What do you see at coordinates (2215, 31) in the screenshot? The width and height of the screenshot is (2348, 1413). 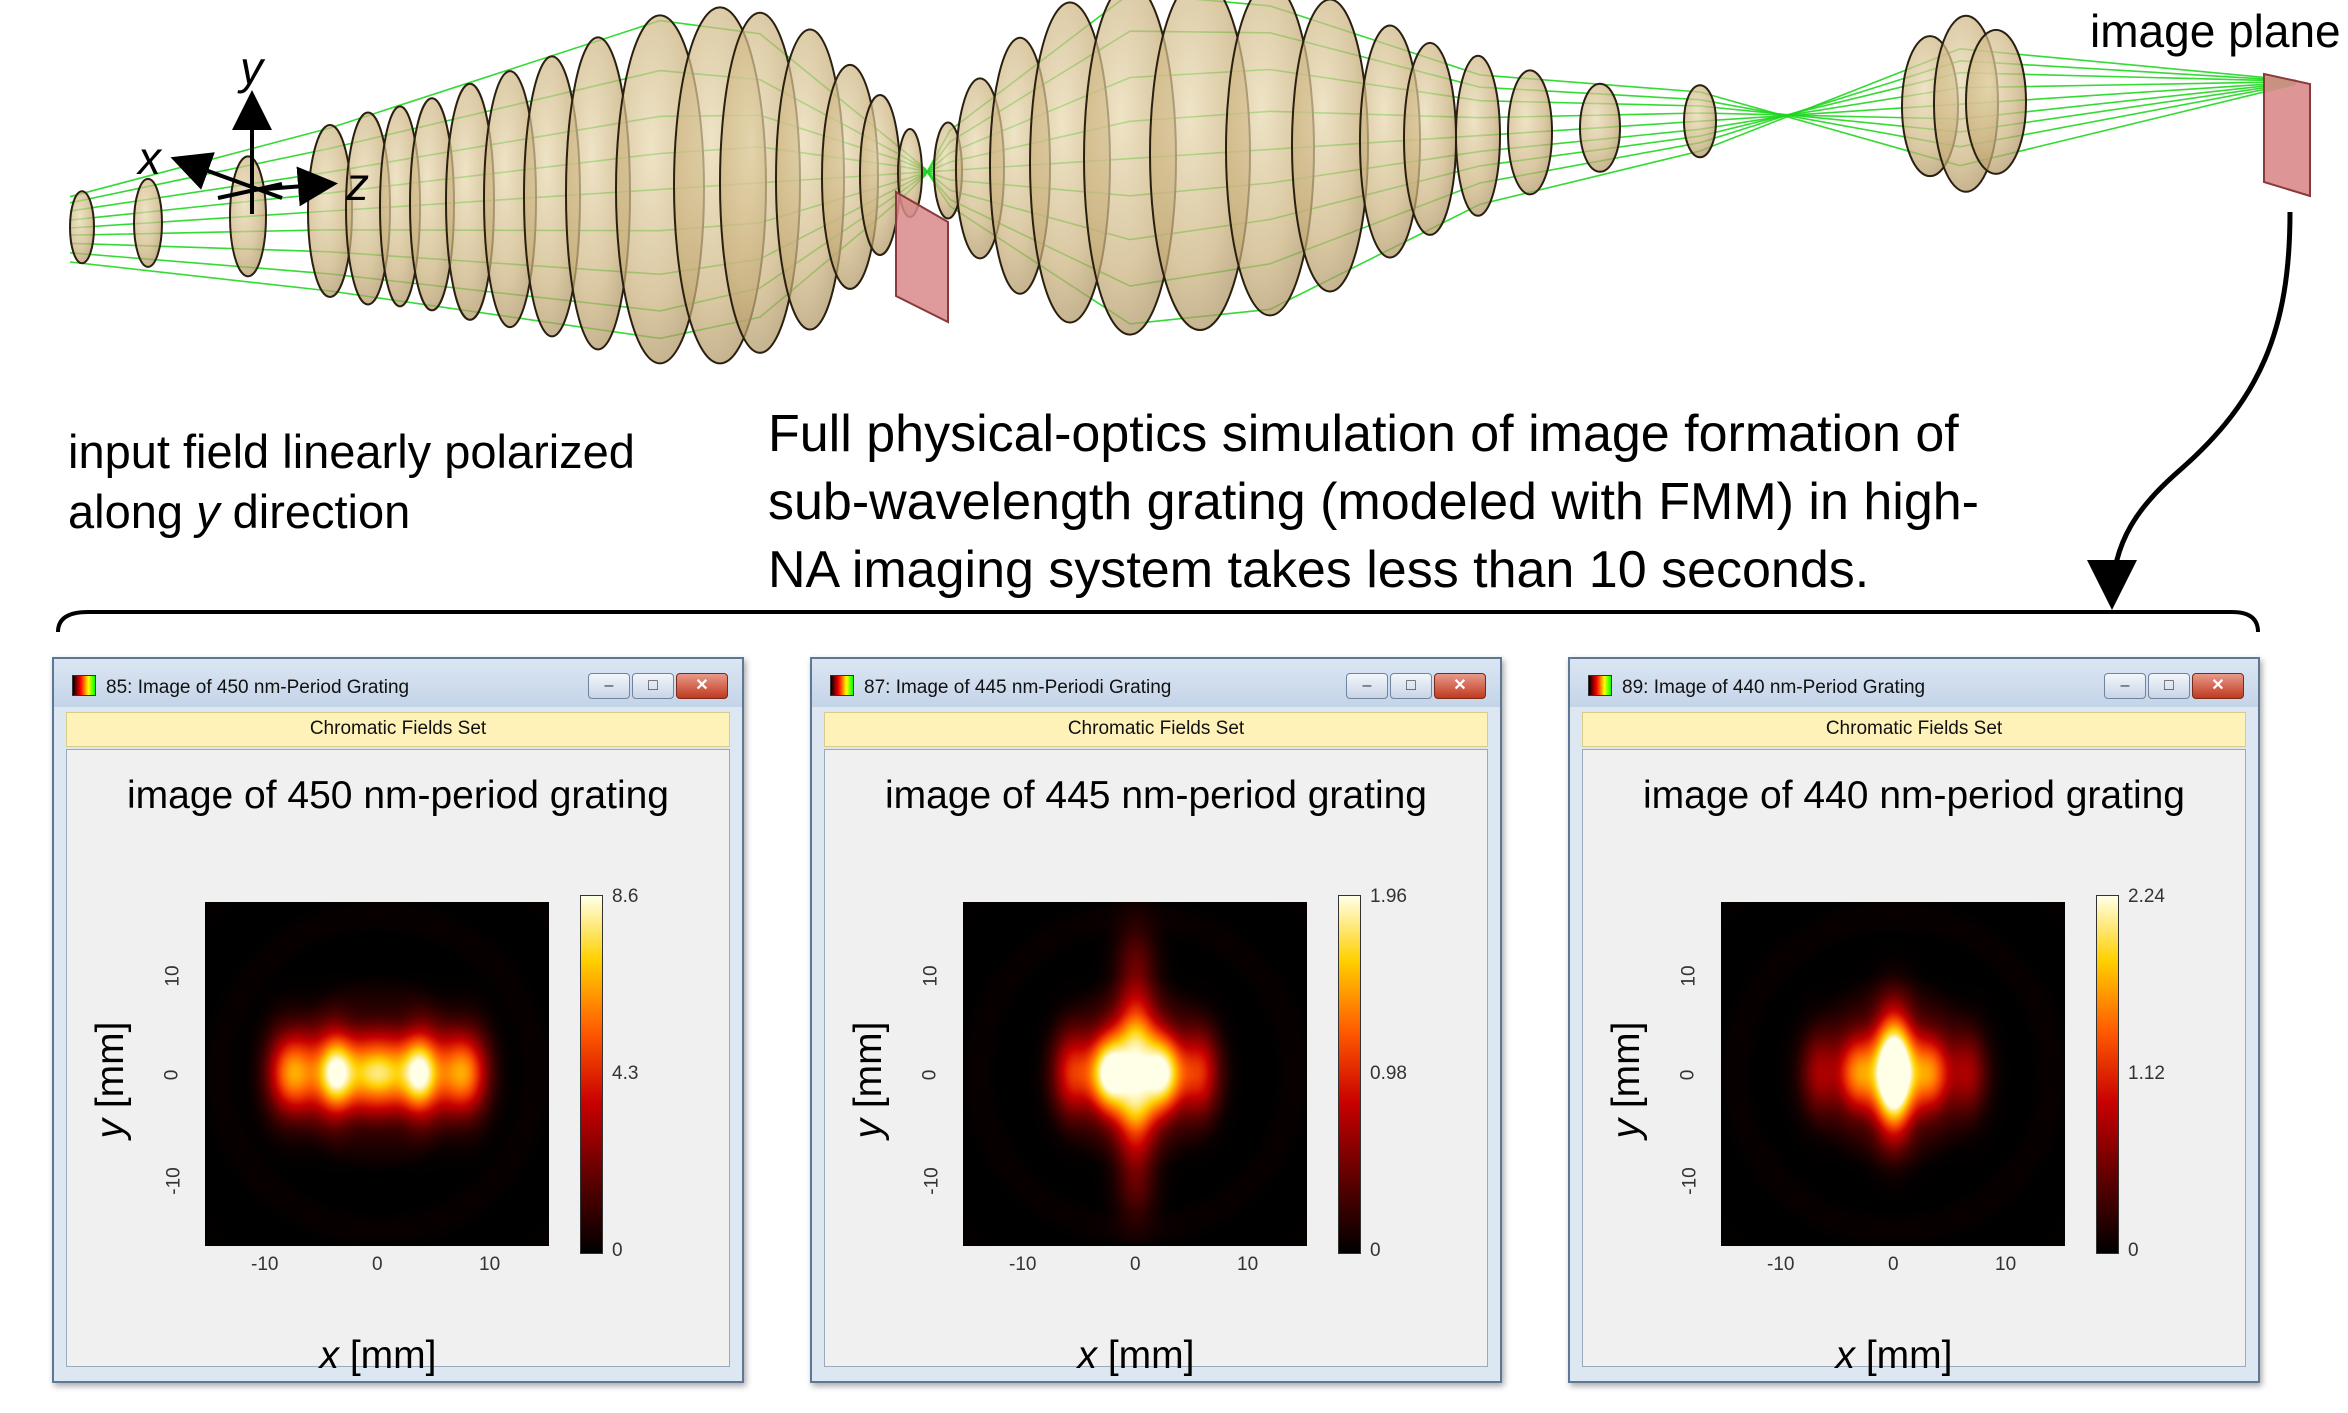 I see `image-plane-label: image plane` at bounding box center [2215, 31].